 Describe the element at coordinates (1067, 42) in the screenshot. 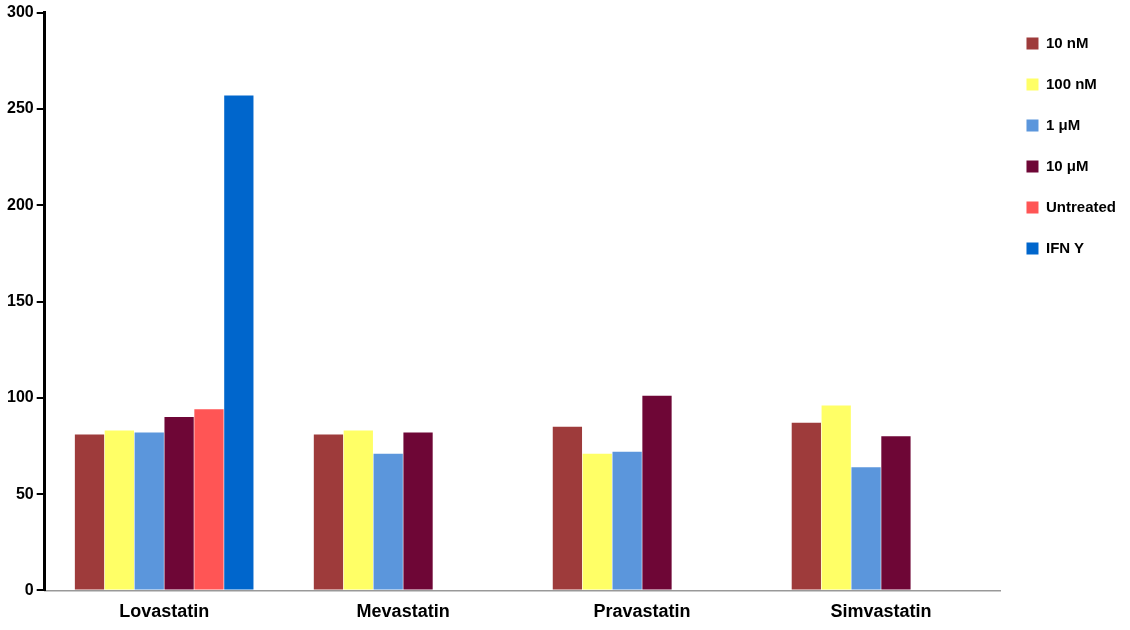

I see `legend-label: 10 nM` at that location.